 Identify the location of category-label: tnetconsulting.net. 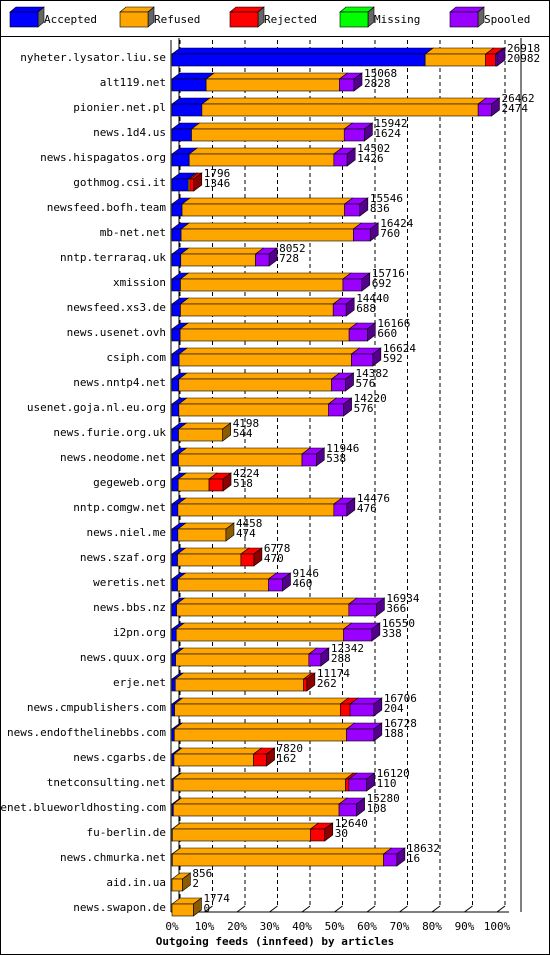
(106, 782).